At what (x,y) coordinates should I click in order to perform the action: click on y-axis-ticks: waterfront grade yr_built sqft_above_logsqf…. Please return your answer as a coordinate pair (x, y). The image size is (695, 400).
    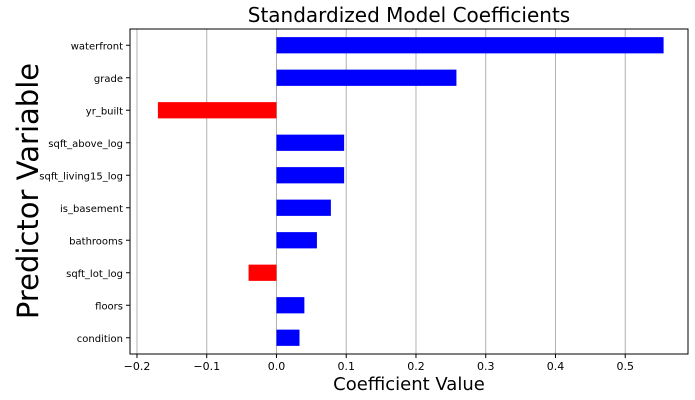
    Looking at the image, I should click on (84, 193).